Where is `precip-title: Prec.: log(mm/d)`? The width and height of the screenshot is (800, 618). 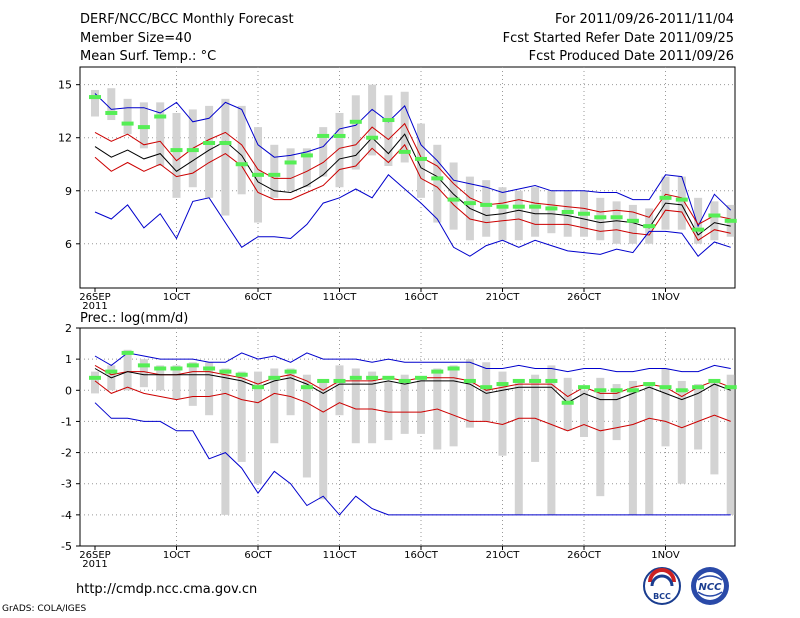
precip-title: Prec.: log(mm/d) is located at coordinates (134, 318).